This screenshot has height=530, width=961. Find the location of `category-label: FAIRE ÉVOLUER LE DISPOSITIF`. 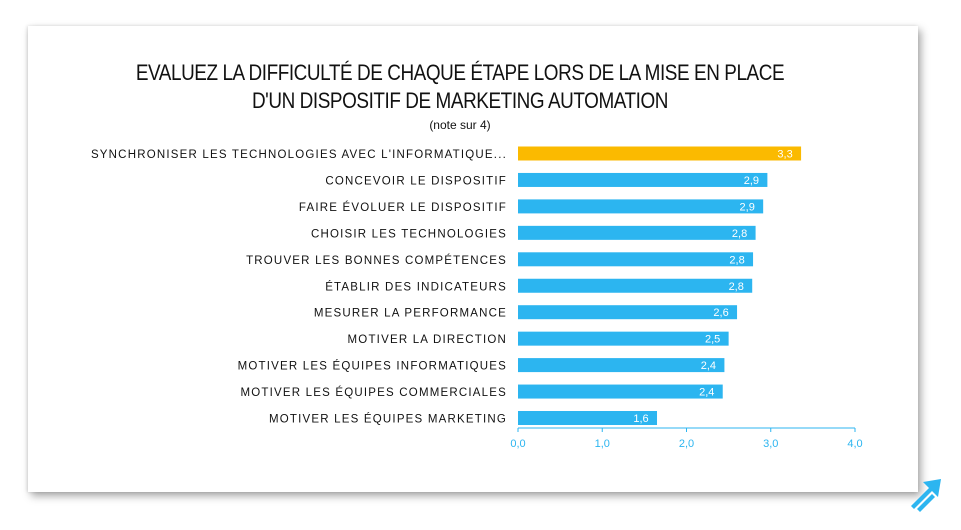

category-label: FAIRE ÉVOLUER LE DISPOSITIF is located at coordinates (403, 207).